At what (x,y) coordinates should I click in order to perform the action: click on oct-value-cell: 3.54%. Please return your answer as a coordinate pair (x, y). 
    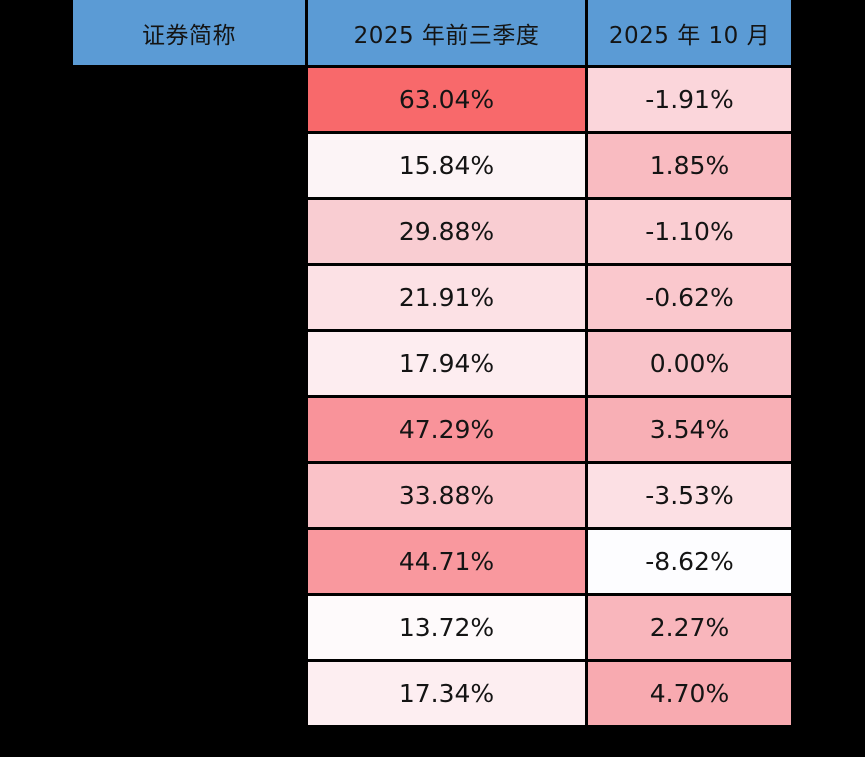
    Looking at the image, I should click on (689, 429).